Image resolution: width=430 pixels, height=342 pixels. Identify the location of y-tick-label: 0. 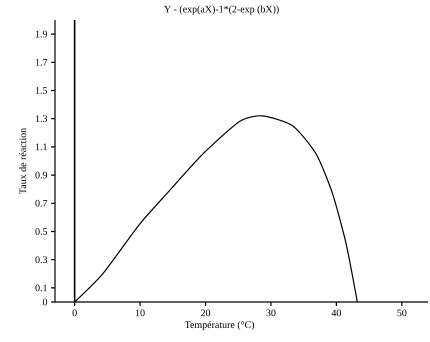
(45, 302).